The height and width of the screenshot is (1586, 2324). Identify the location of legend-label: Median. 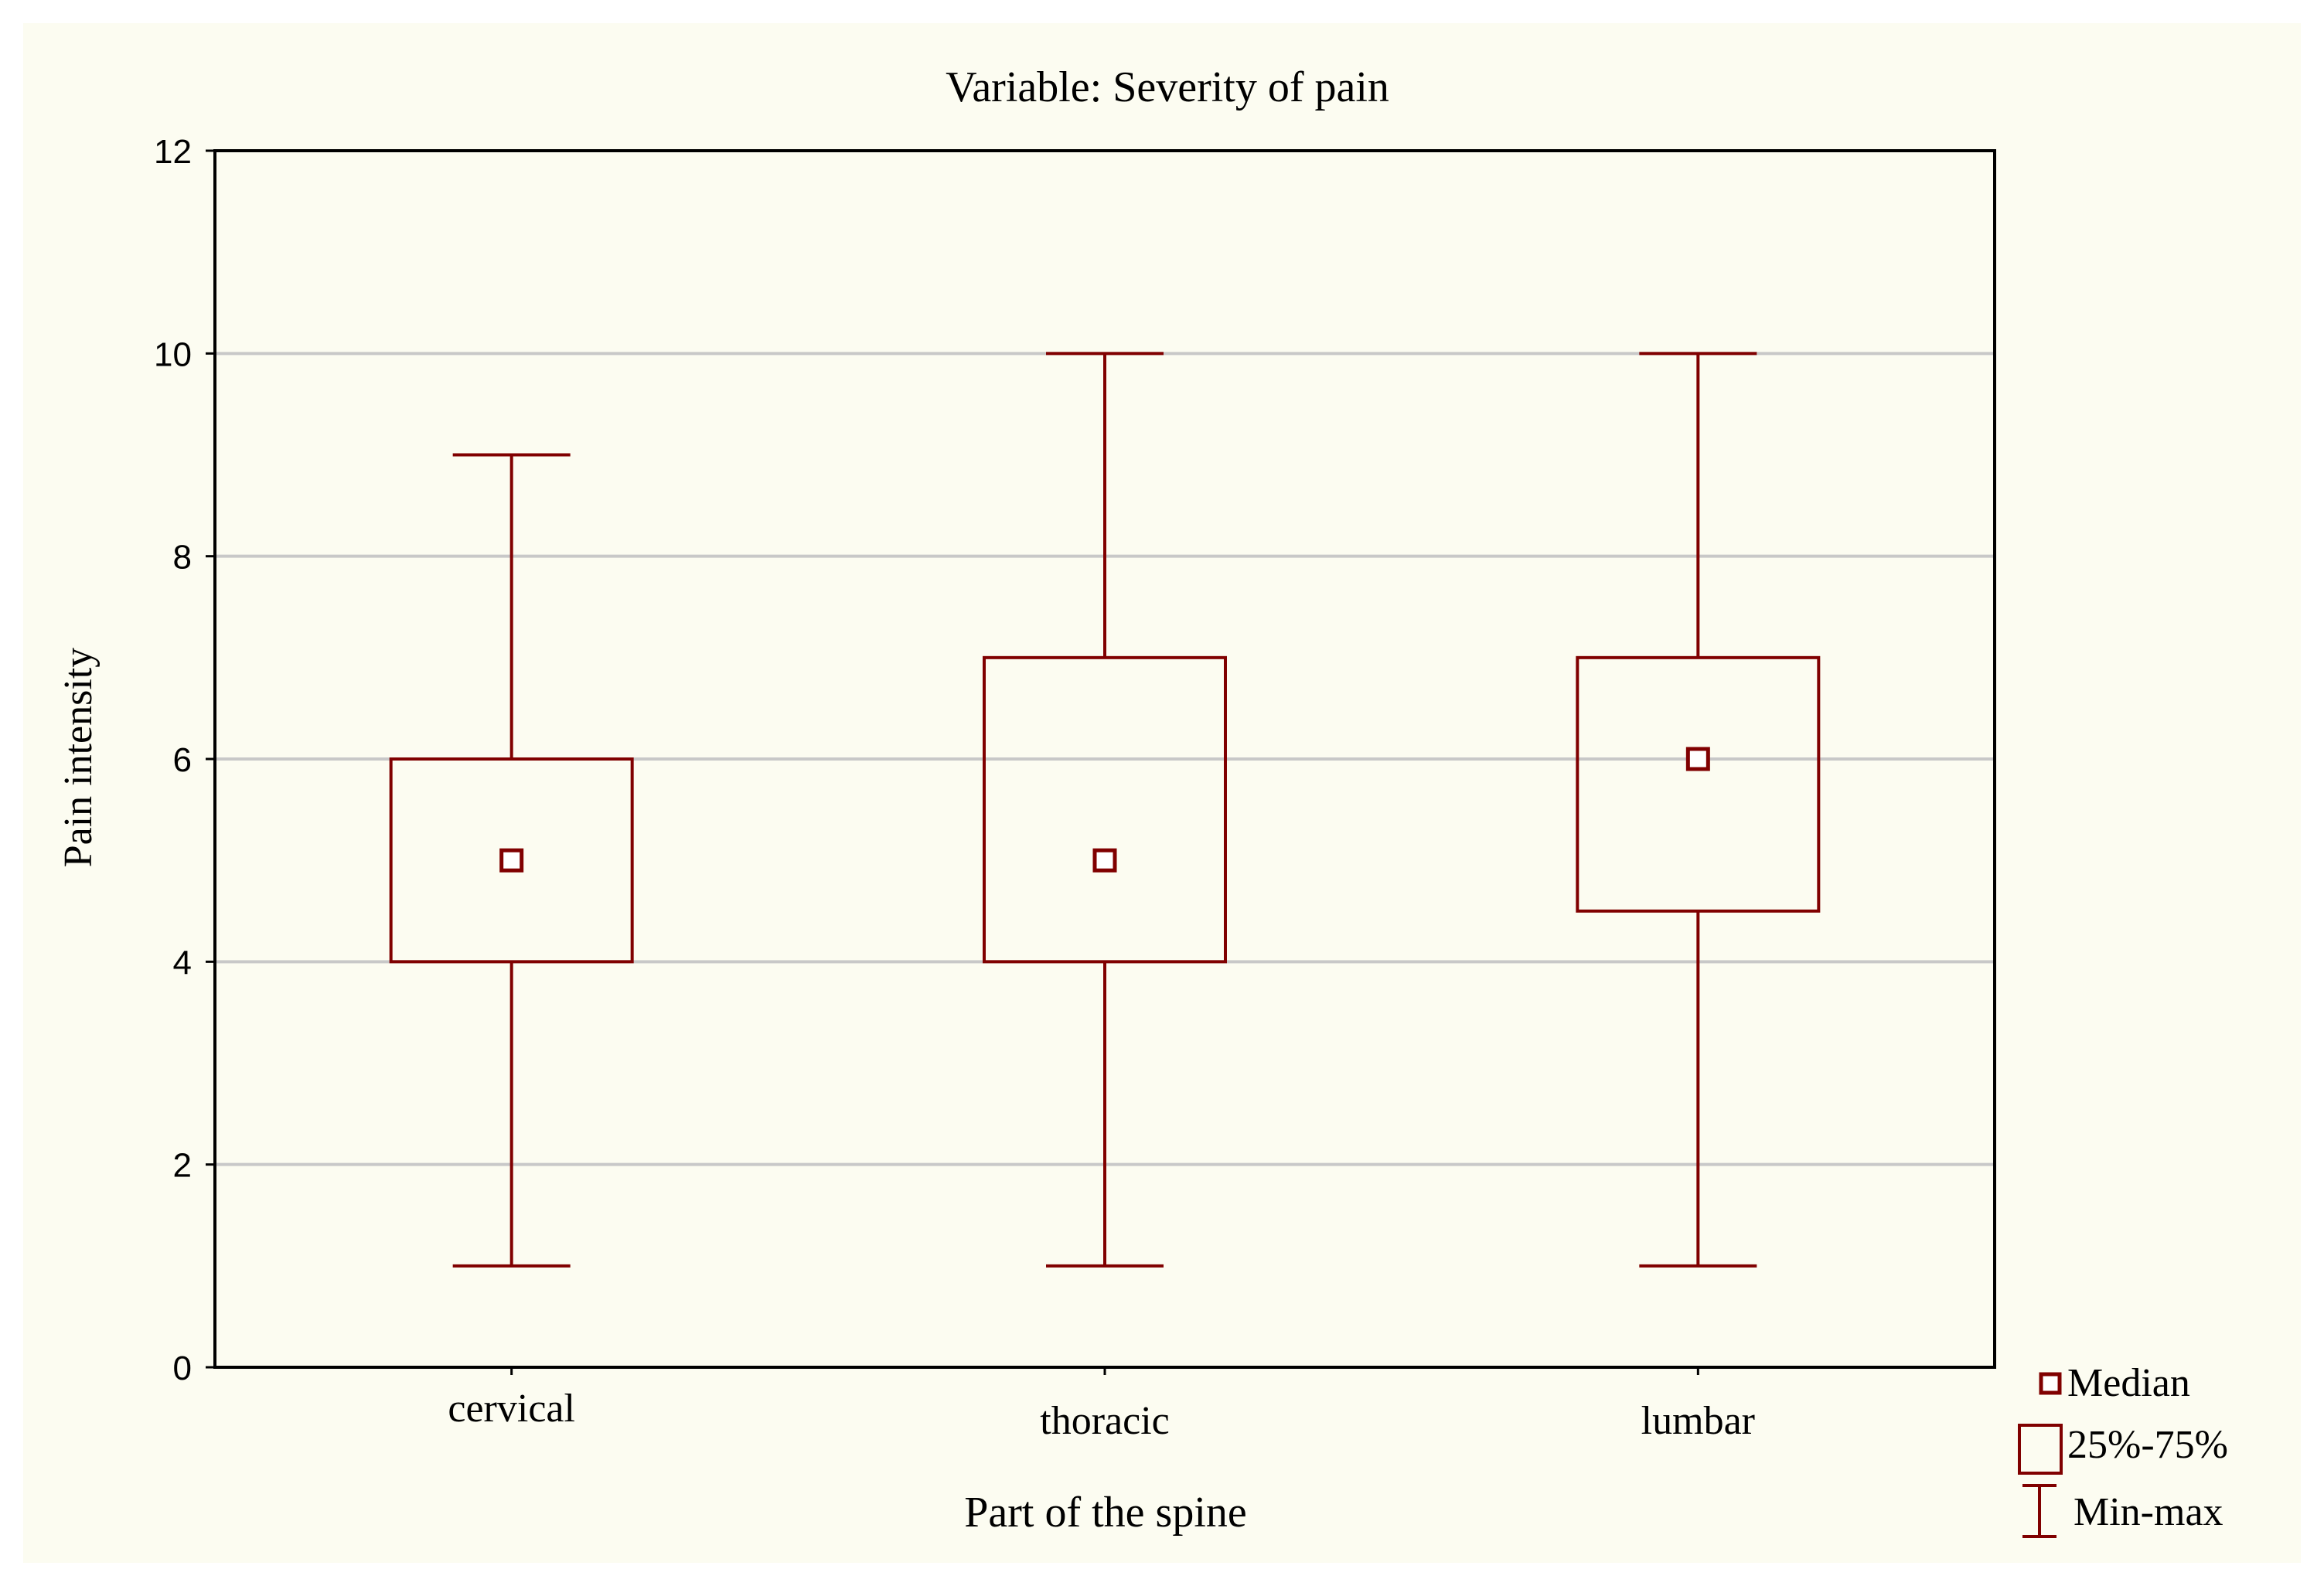
(2128, 1383).